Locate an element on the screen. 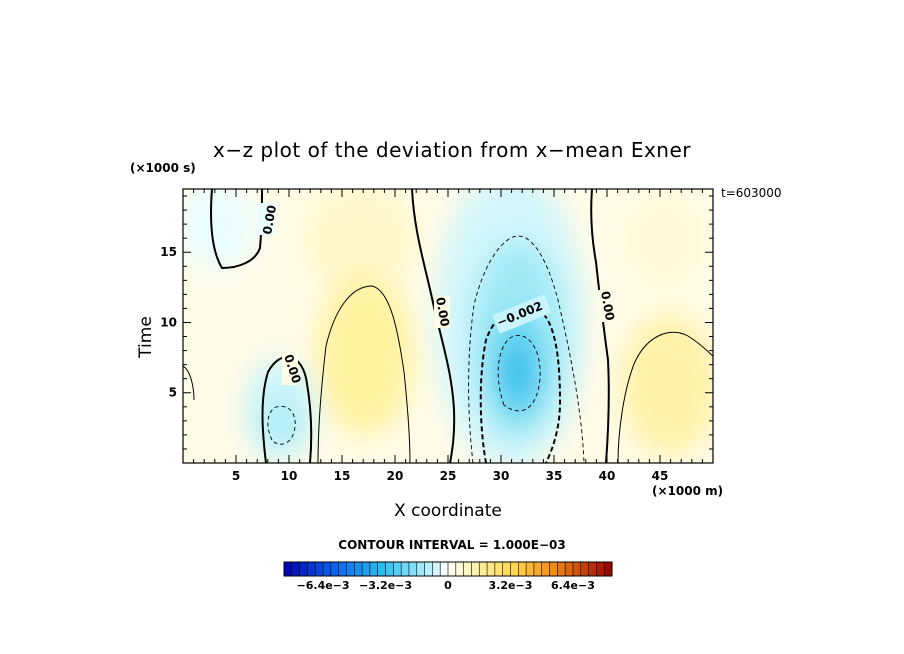 The width and height of the screenshot is (904, 654). y-tick-label: 15 is located at coordinates (168, 252).